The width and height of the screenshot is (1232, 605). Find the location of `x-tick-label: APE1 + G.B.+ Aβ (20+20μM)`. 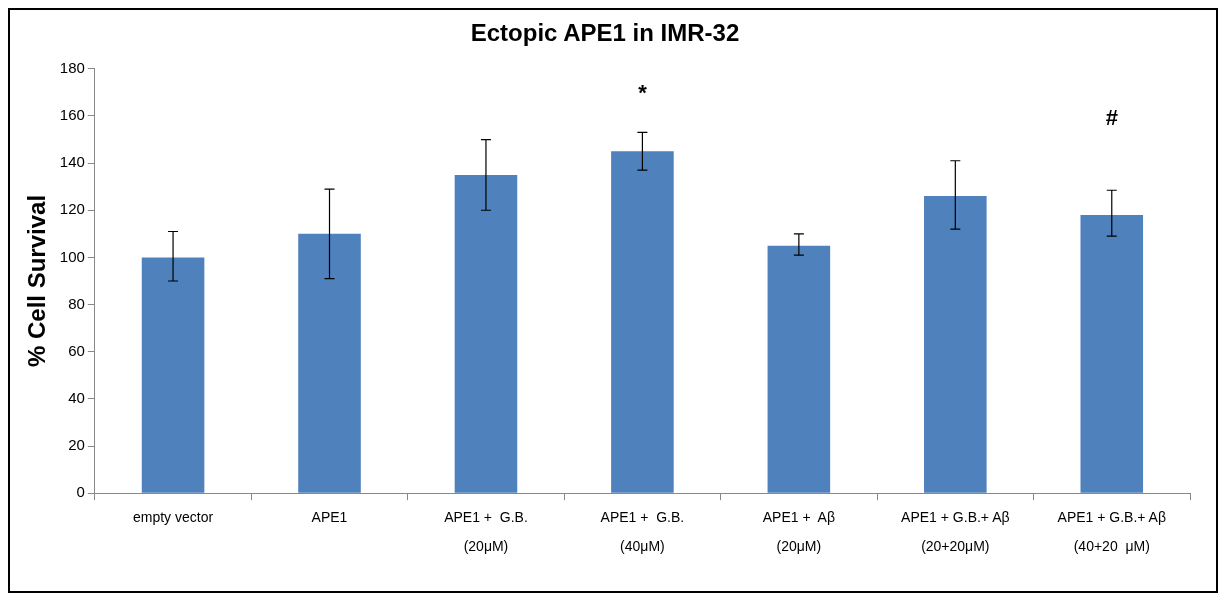

x-tick-label: APE1 + G.B.+ Aβ (20+20μM) is located at coordinates (955, 531).